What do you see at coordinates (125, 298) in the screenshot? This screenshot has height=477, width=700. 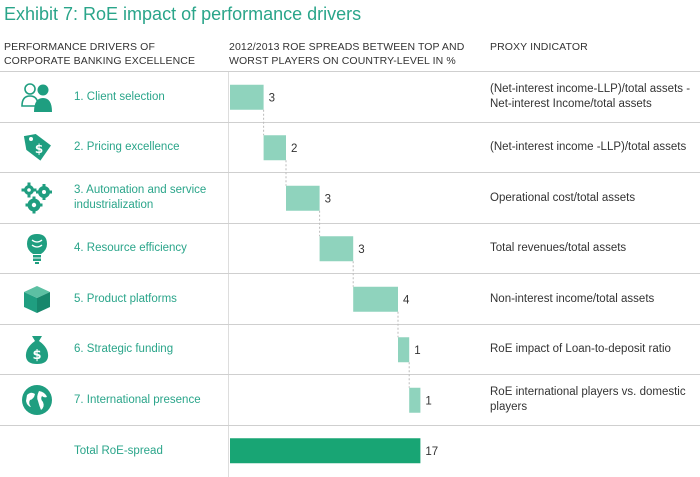 I see `driver-label: 5. Product platforms` at bounding box center [125, 298].